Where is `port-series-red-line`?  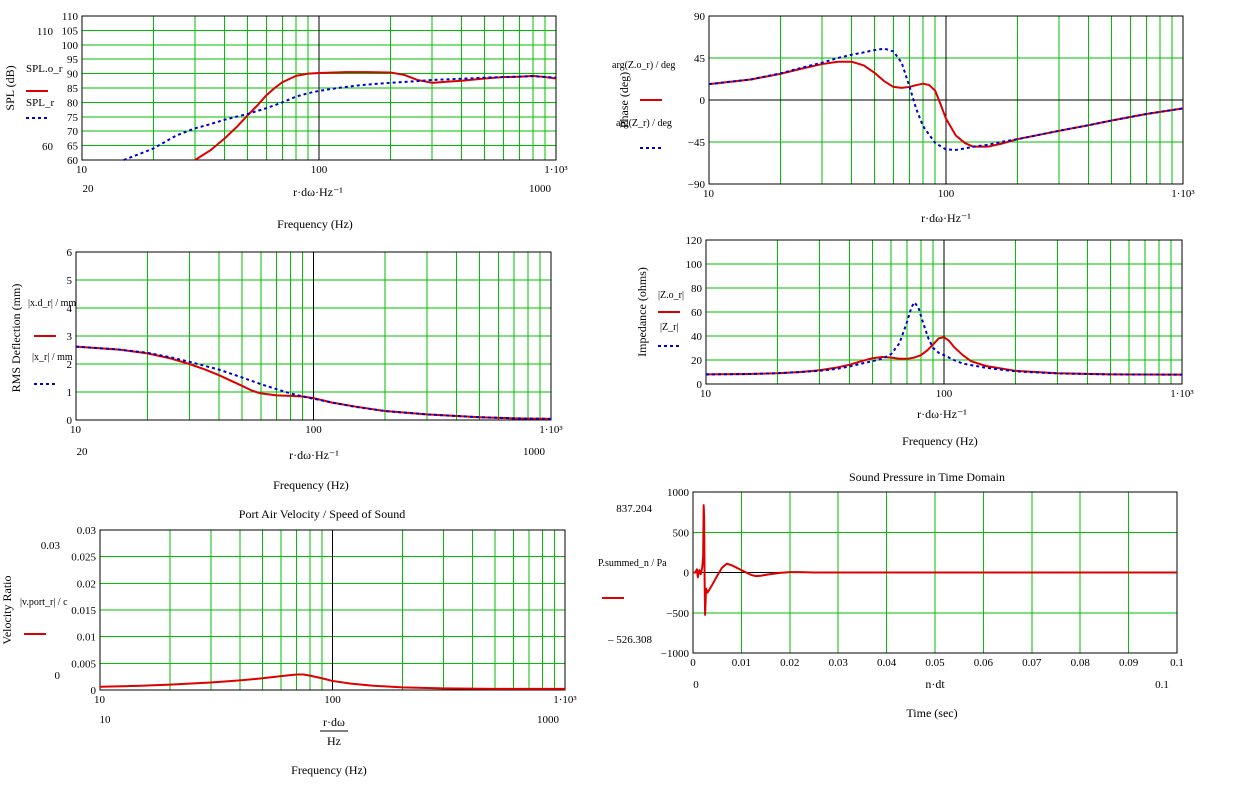 port-series-red-line is located at coordinates (332, 681).